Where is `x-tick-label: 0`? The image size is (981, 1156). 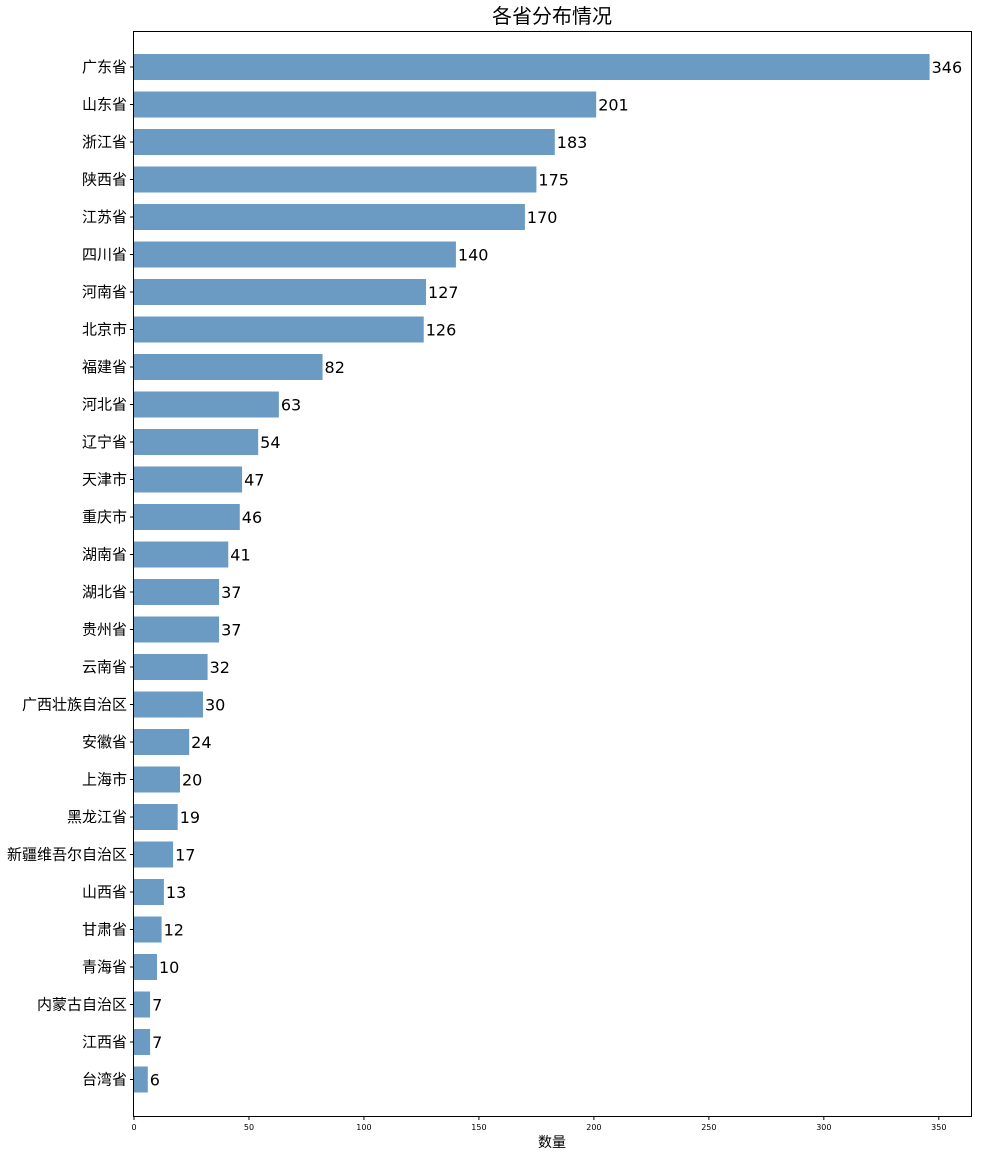 x-tick-label: 0 is located at coordinates (133, 1127).